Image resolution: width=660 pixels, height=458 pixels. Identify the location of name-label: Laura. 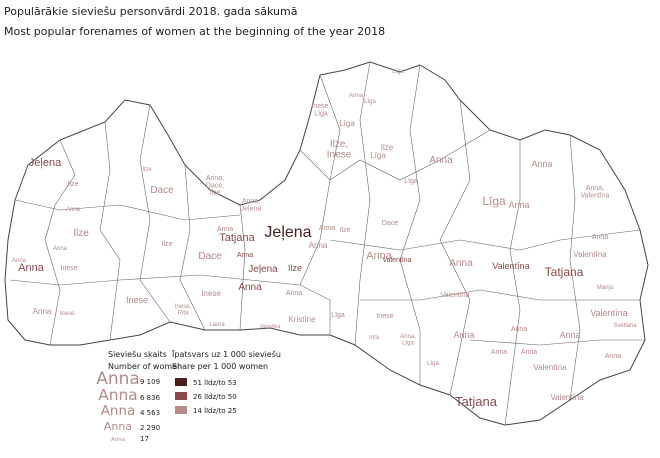
(217, 325).